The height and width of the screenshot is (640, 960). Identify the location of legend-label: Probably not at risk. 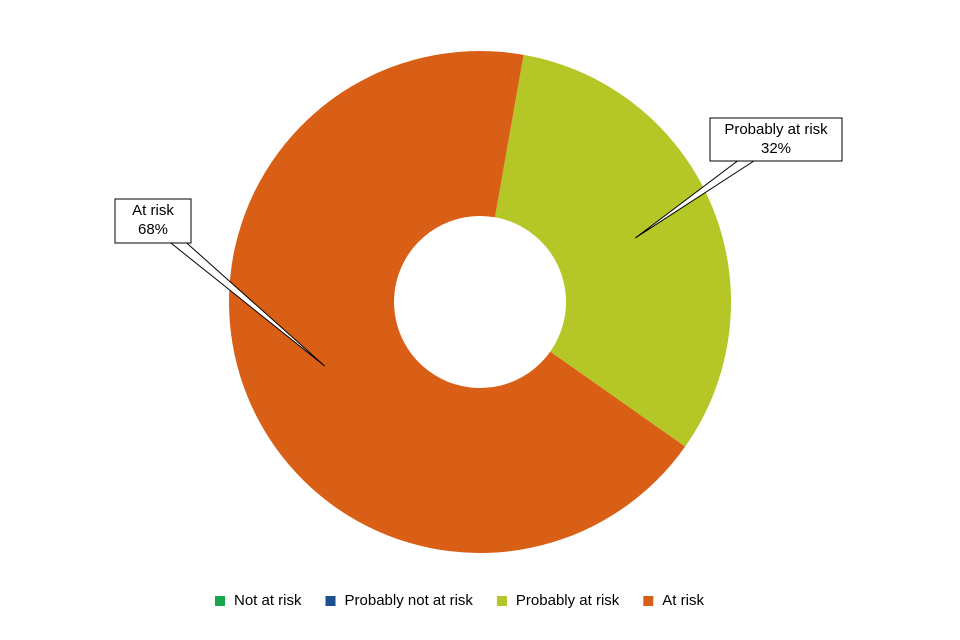
(409, 600).